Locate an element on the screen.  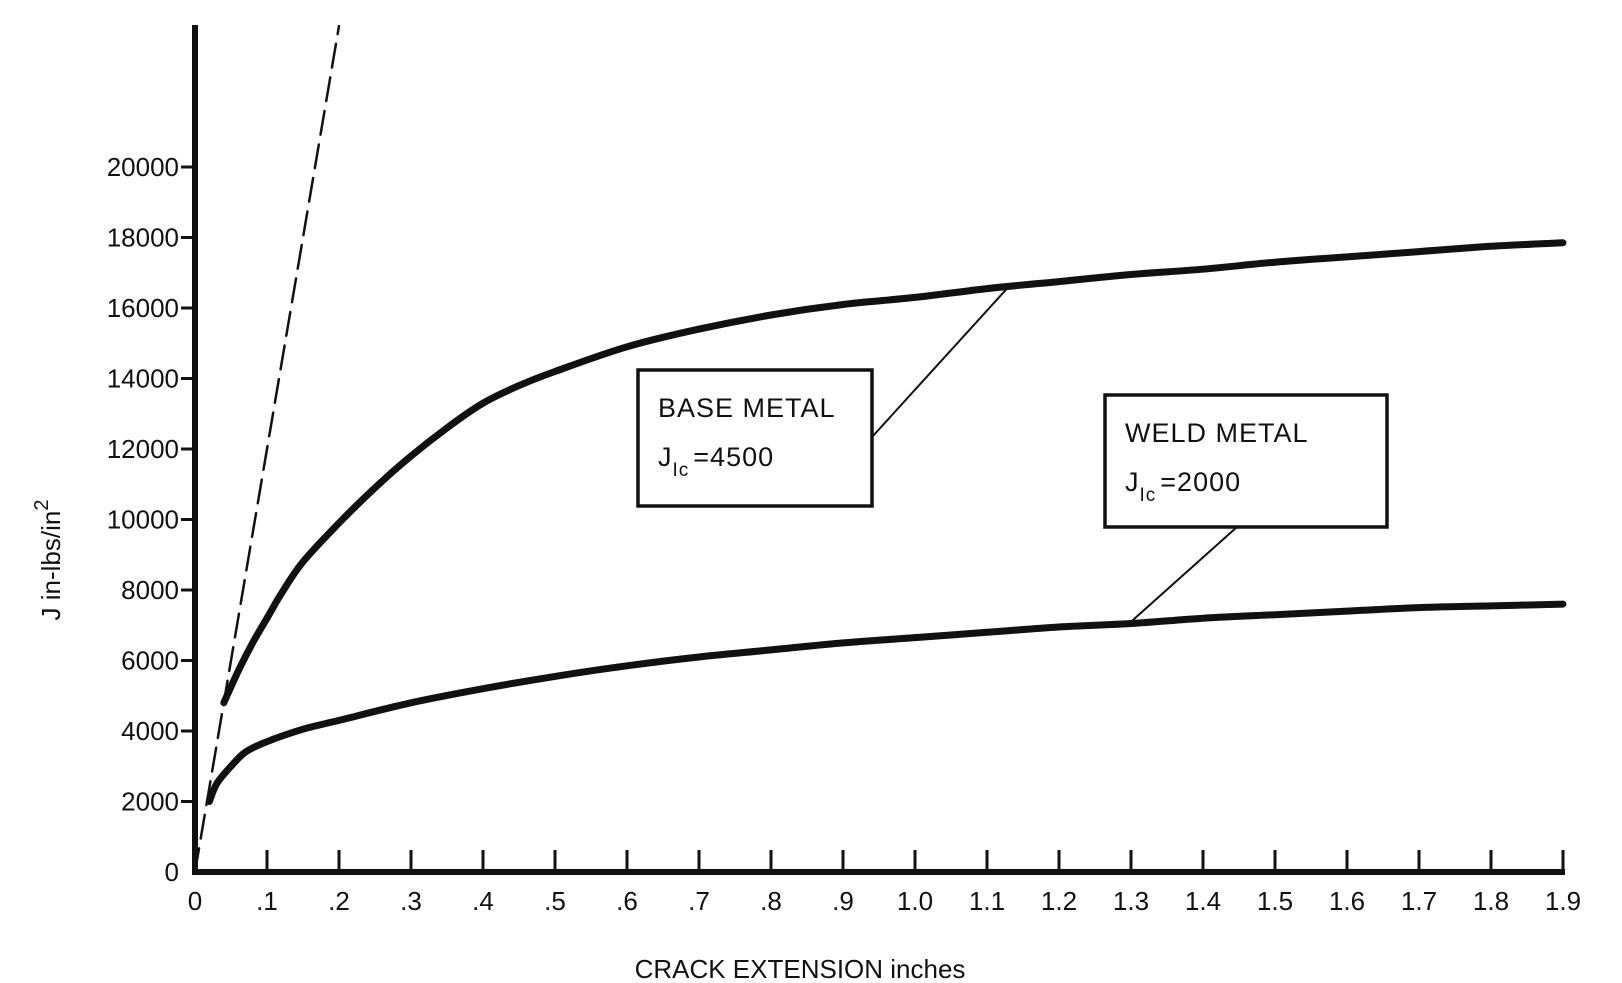
y-tick-label: 2000 is located at coordinates (150, 802).